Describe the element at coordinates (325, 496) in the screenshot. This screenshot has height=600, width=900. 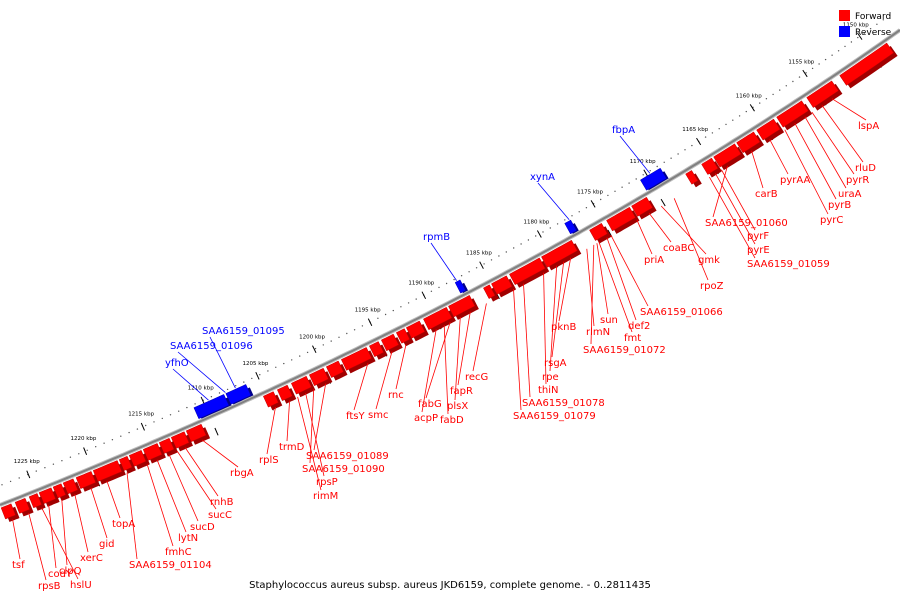
I see `gene-label-rimm: rimM` at that location.